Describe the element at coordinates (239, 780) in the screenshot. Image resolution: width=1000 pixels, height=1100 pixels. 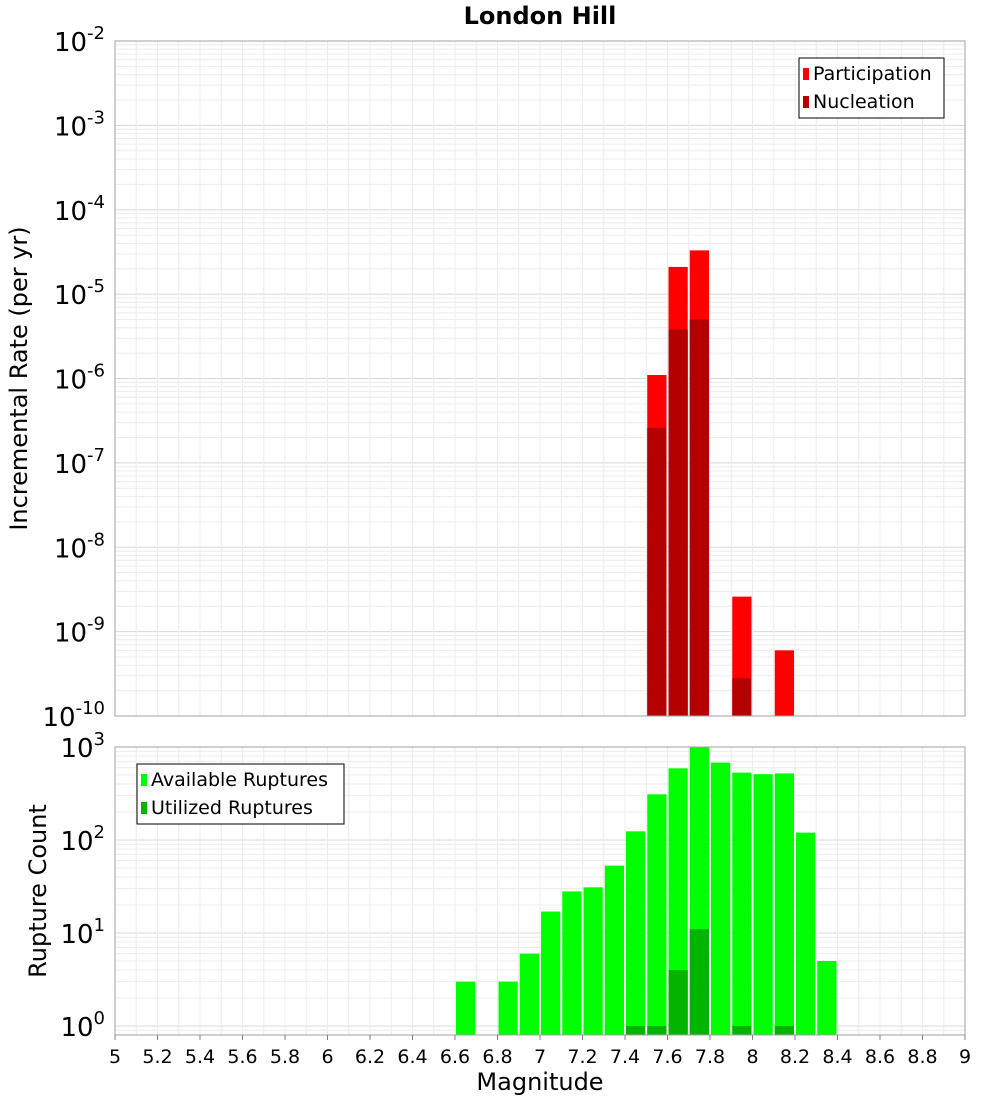
I see `legend-label: Available Ruptures` at that location.